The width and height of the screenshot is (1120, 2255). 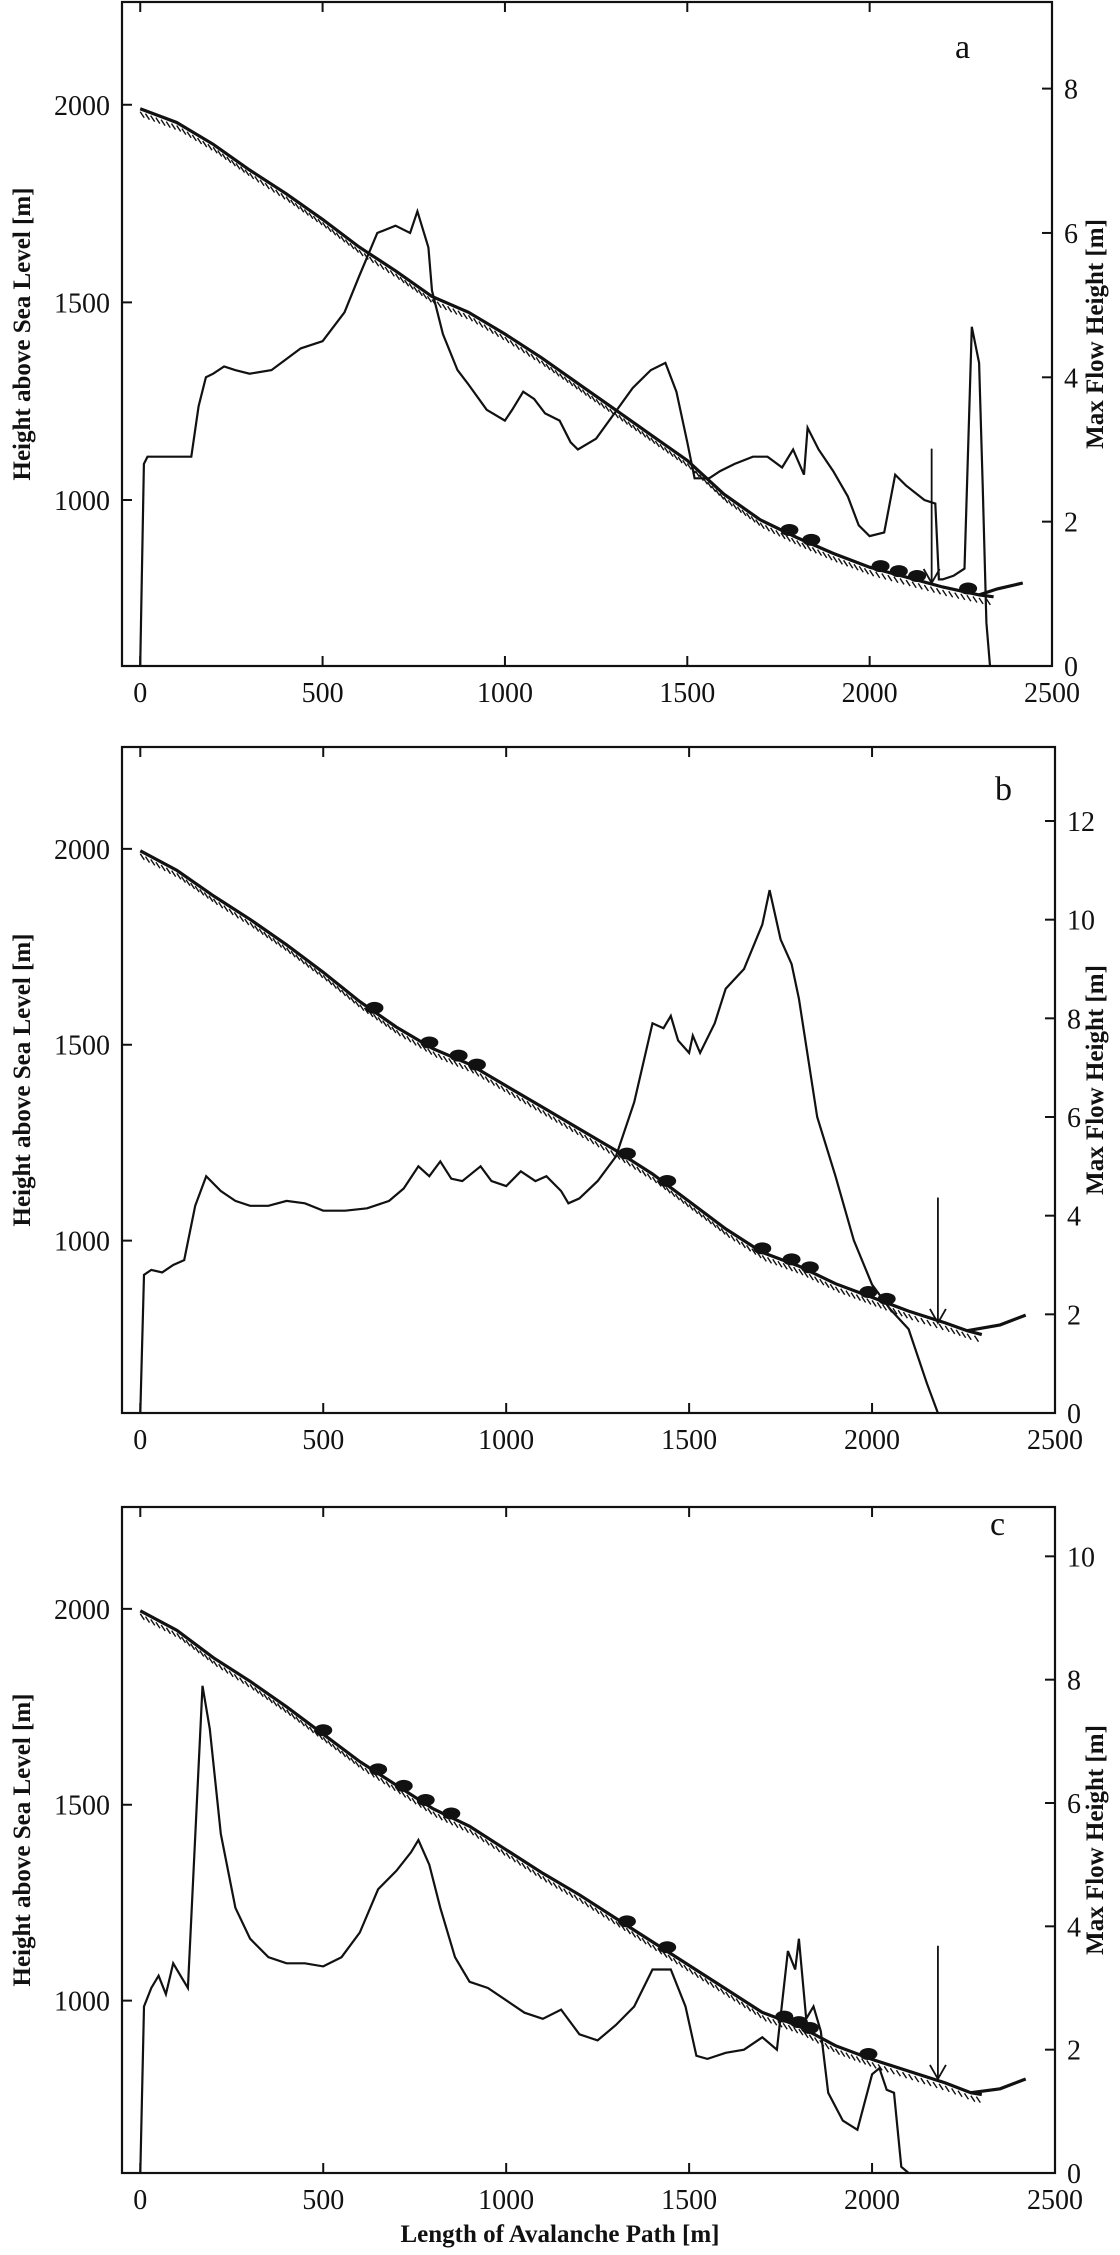 What do you see at coordinates (82, 1806) in the screenshot?
I see `y-left-tick-label: 1500` at bounding box center [82, 1806].